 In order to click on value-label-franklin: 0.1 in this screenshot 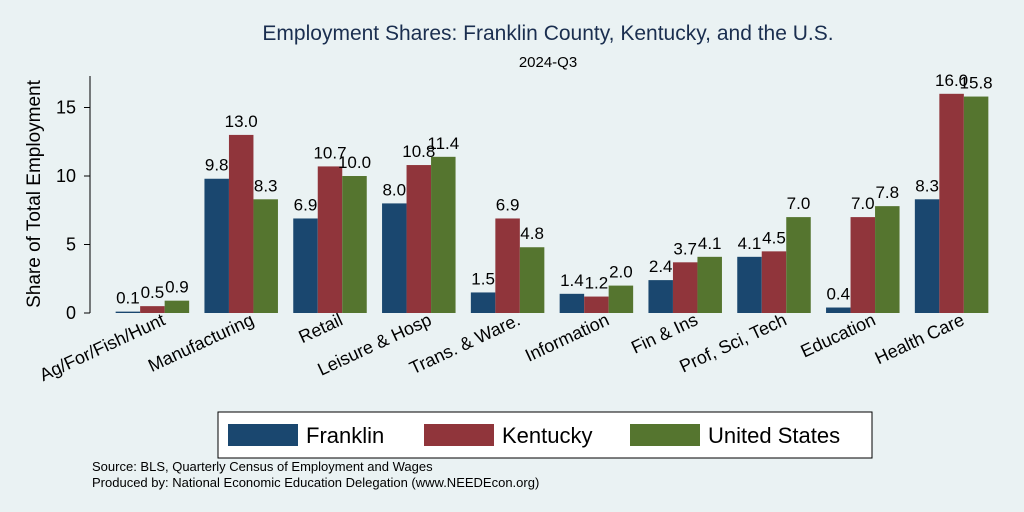, I will do `click(128, 298)`.